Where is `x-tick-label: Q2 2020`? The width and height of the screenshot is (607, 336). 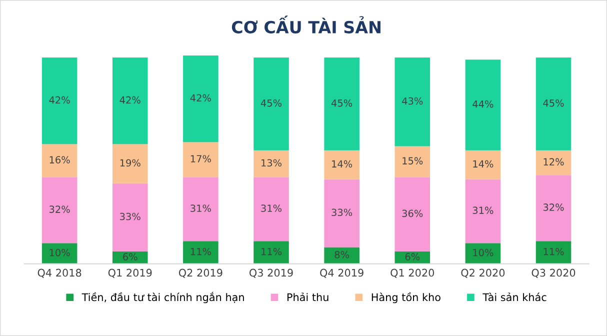
x-tick-label: Q2 2020 is located at coordinates (483, 273).